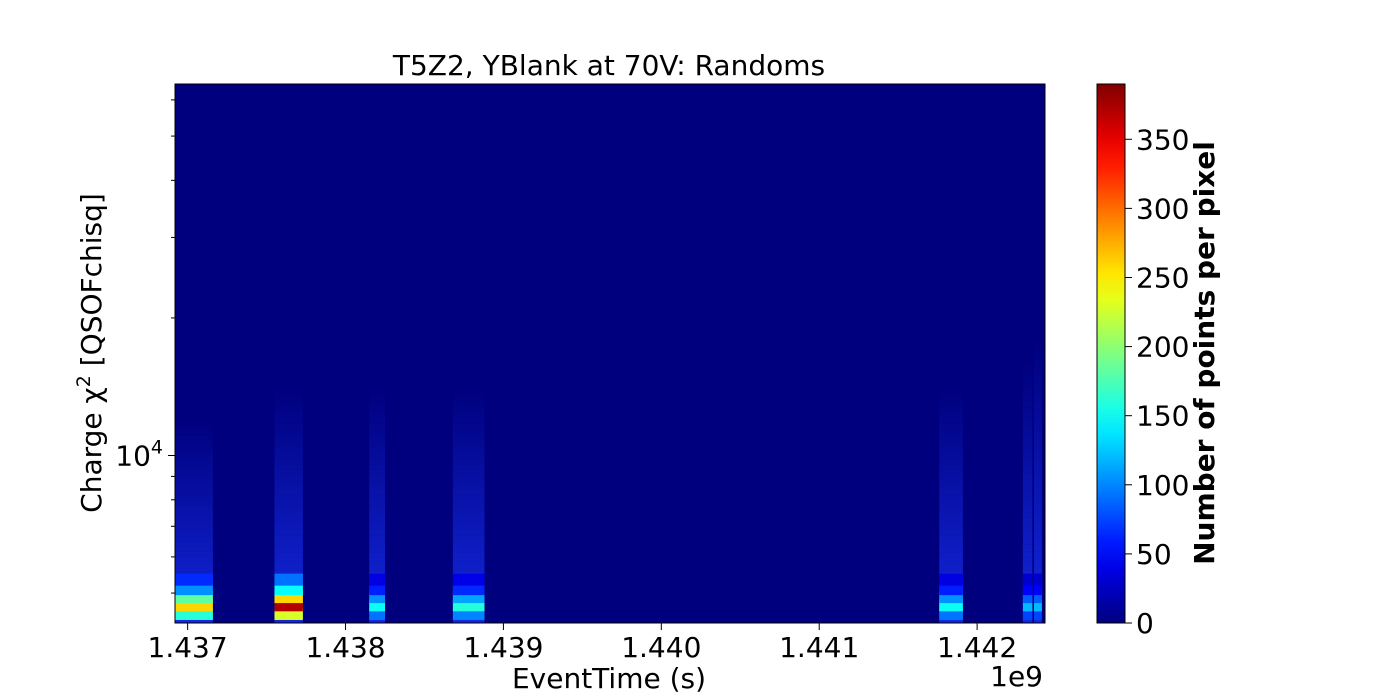 The width and height of the screenshot is (1400, 700). Describe the element at coordinates (819, 647) in the screenshot. I see `x-tick-label: 1.441` at that location.